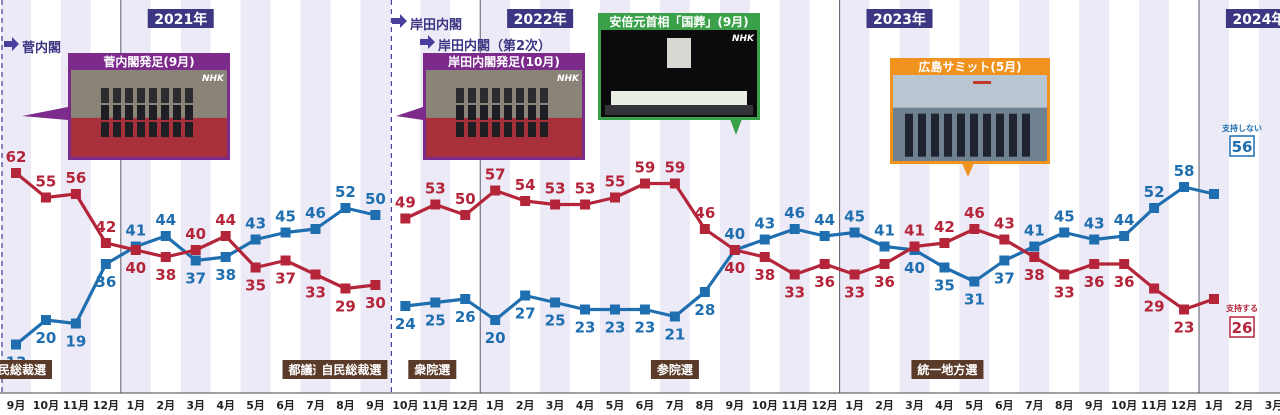 This screenshot has height=415, width=1280. I want to click on data-label: 30, so click(375, 303).